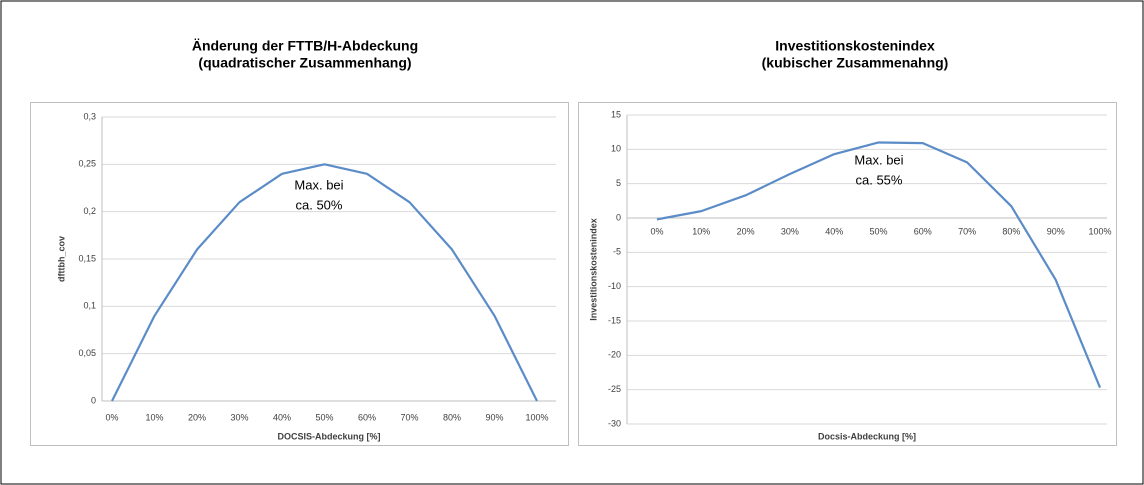 This screenshot has height=485, width=1144. What do you see at coordinates (618, 183) in the screenshot?
I see `y-tick-label: 5` at bounding box center [618, 183].